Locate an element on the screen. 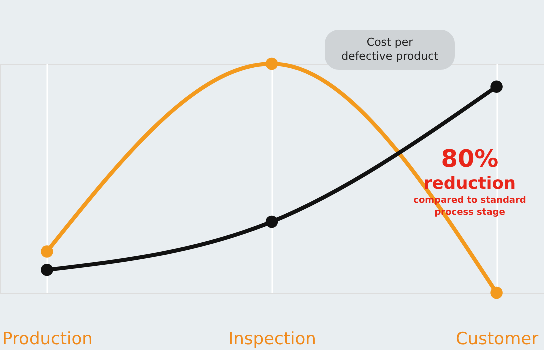 This screenshot has width=544, height=350. x-tick-label: Customer is located at coordinates (497, 340).